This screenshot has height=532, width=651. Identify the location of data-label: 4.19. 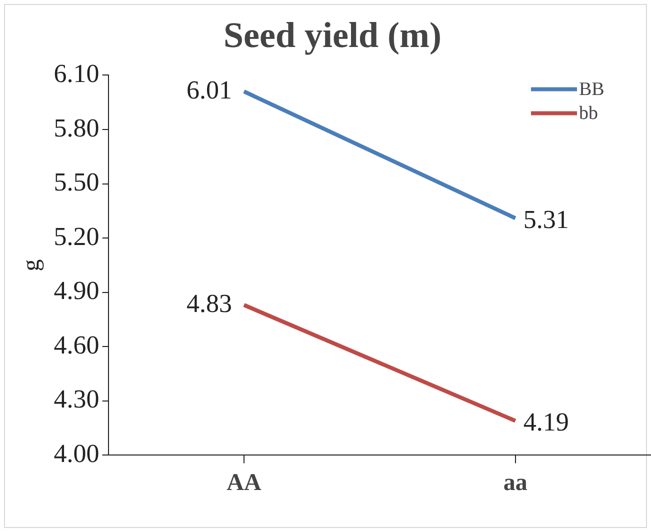
(546, 422).